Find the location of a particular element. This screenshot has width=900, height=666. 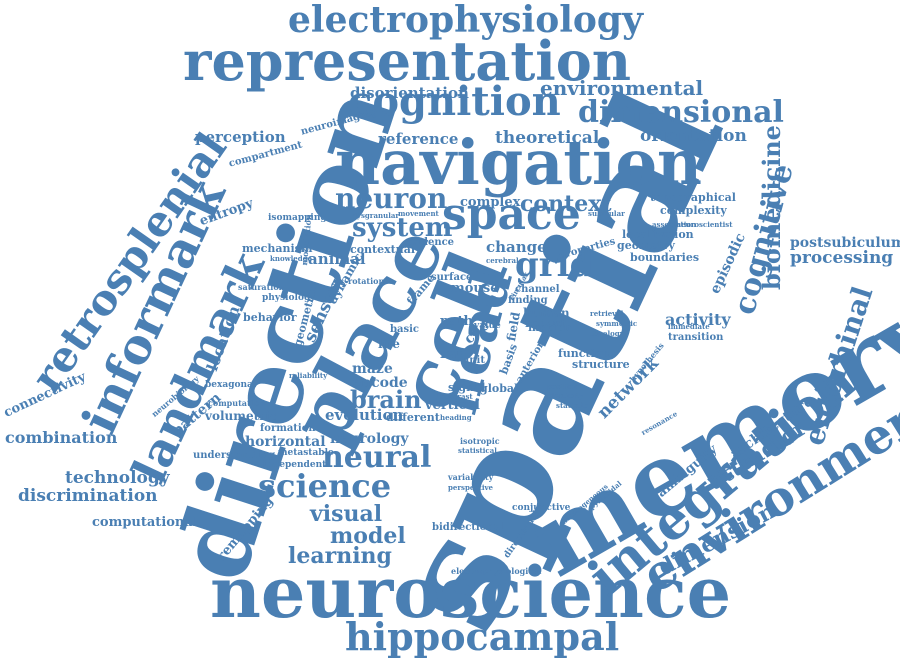

word-neural: neural is located at coordinates (377, 457).